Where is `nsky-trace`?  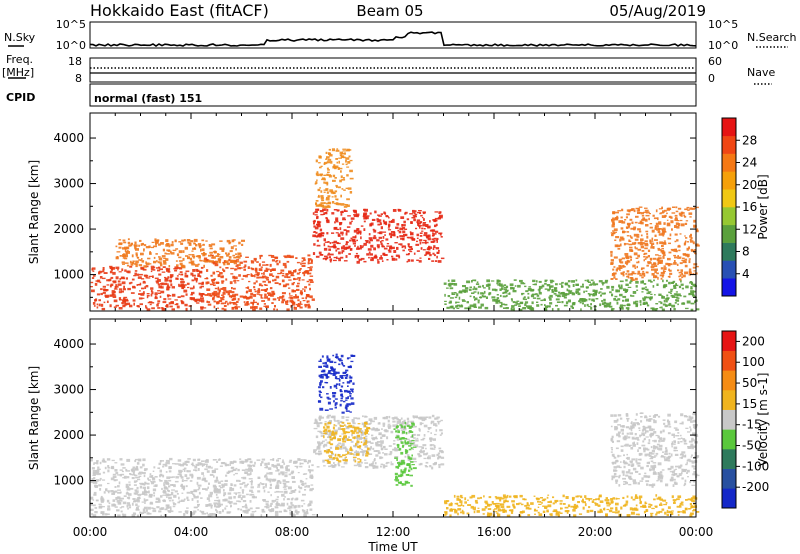 nsky-trace is located at coordinates (393, 39).